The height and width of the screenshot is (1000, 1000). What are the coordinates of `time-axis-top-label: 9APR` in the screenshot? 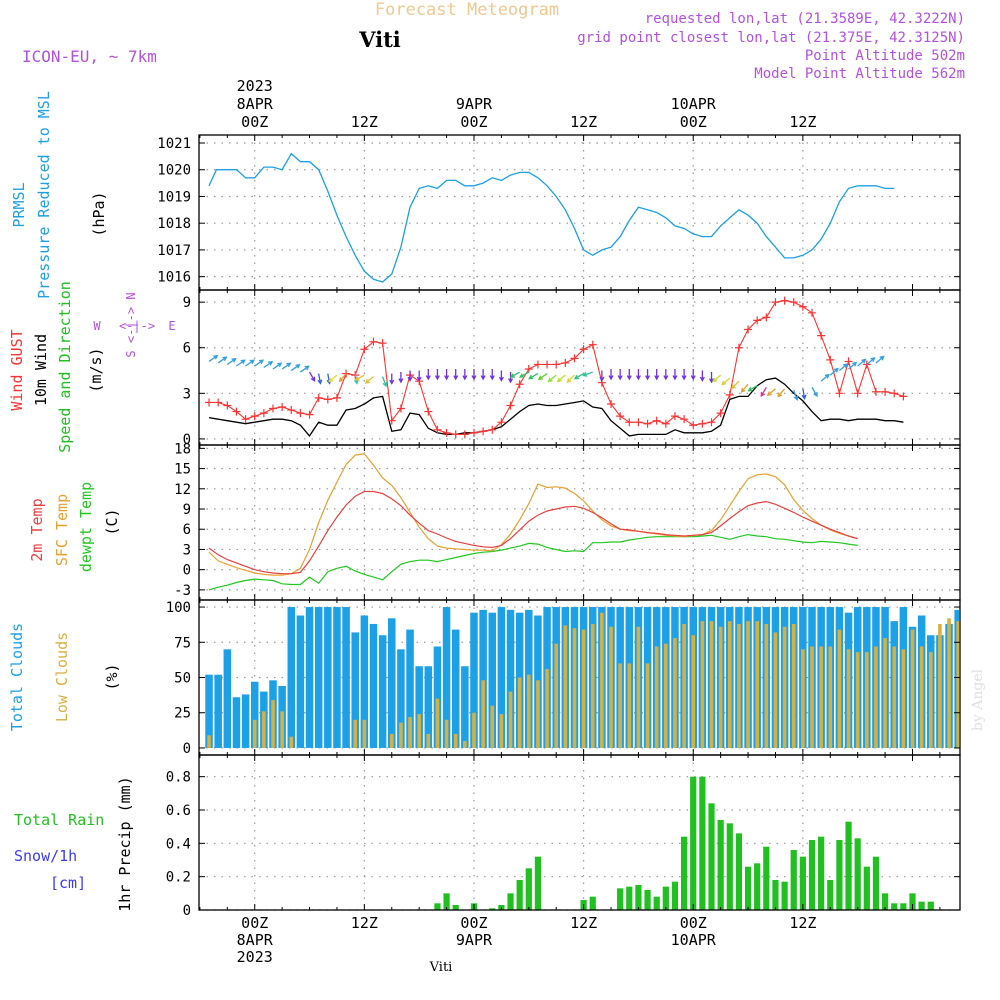 It's located at (474, 104).